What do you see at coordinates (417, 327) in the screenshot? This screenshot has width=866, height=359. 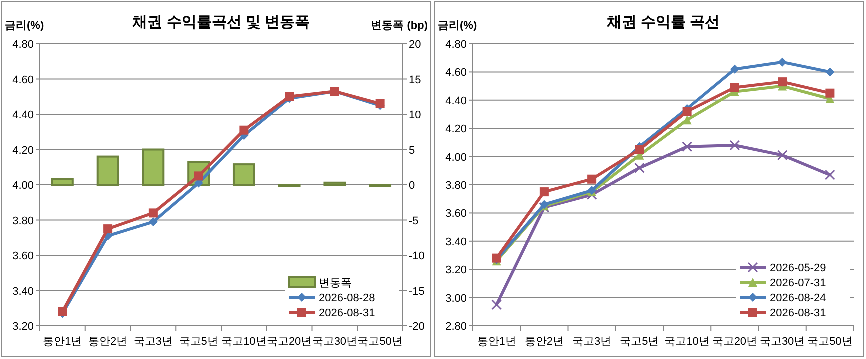 I see `y2-tick-label: -20` at bounding box center [417, 327].